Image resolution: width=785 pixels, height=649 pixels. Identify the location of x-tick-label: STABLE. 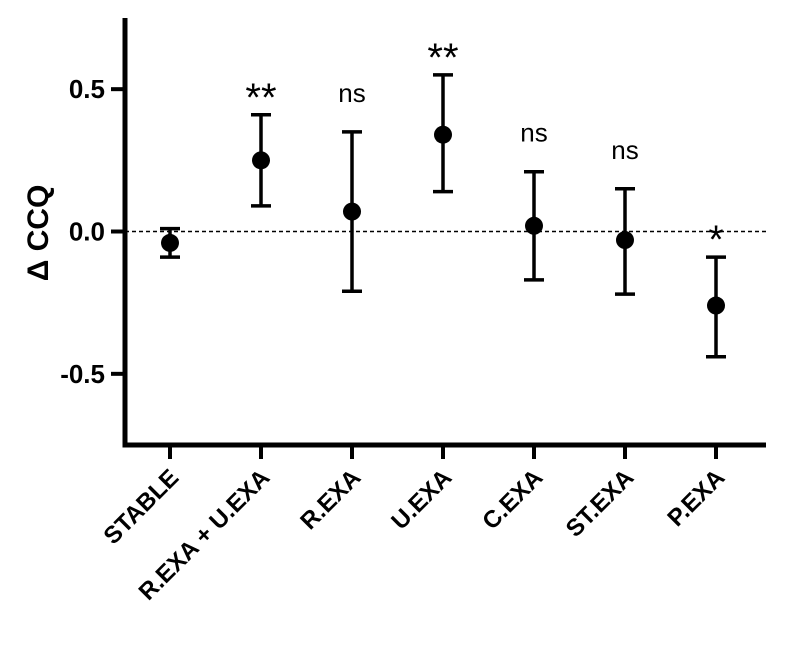
(142, 507).